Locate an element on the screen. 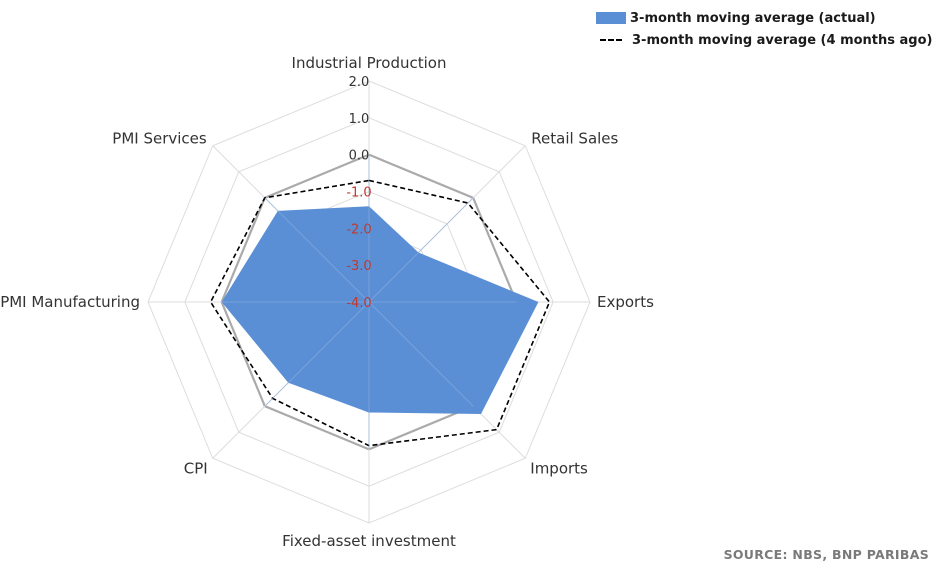 This screenshot has height=575, width=939. legend-item-actual: 3-month moving average (actual) is located at coordinates (764, 18).